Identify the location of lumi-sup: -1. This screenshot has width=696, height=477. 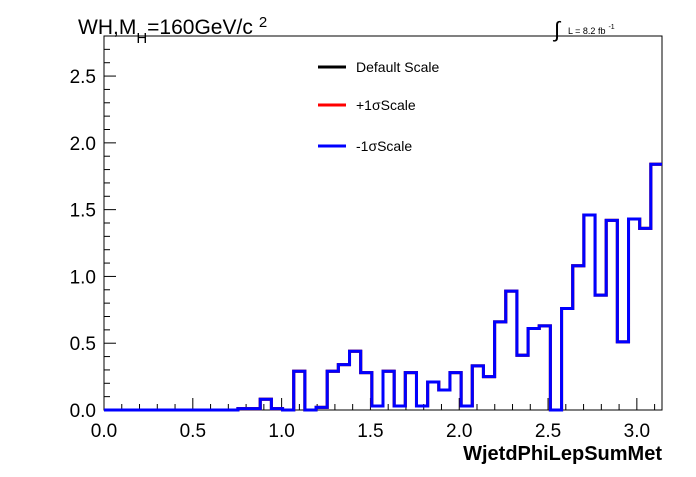
(611, 27).